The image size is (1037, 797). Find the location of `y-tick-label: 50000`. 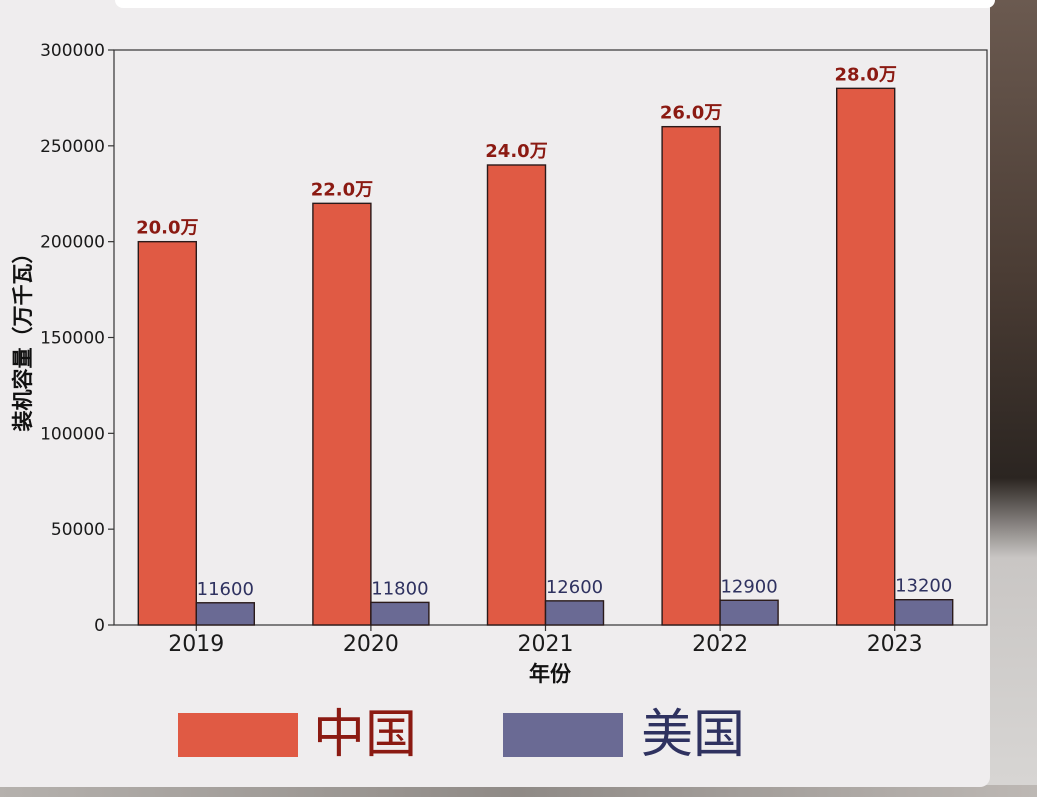

y-tick-label: 50000 is located at coordinates (78, 530).